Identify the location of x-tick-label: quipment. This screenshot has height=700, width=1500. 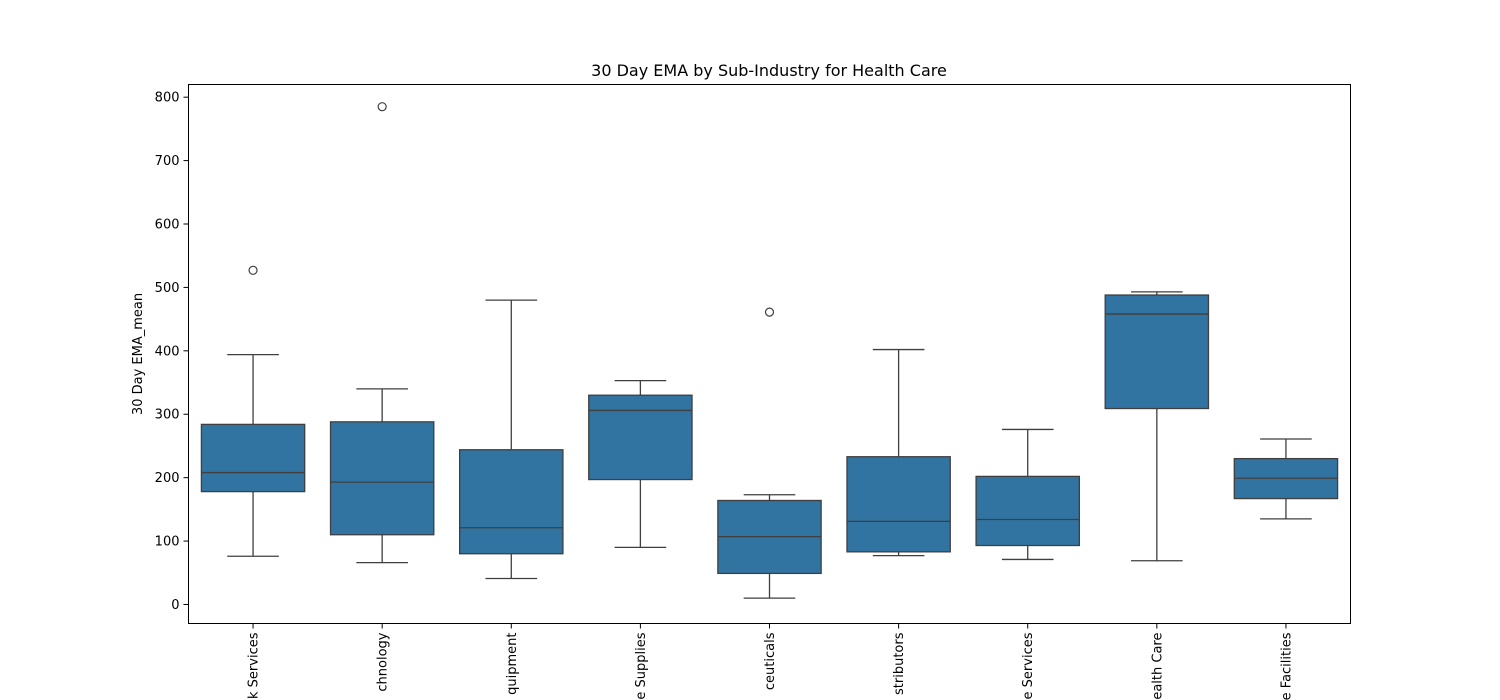
(512, 664).